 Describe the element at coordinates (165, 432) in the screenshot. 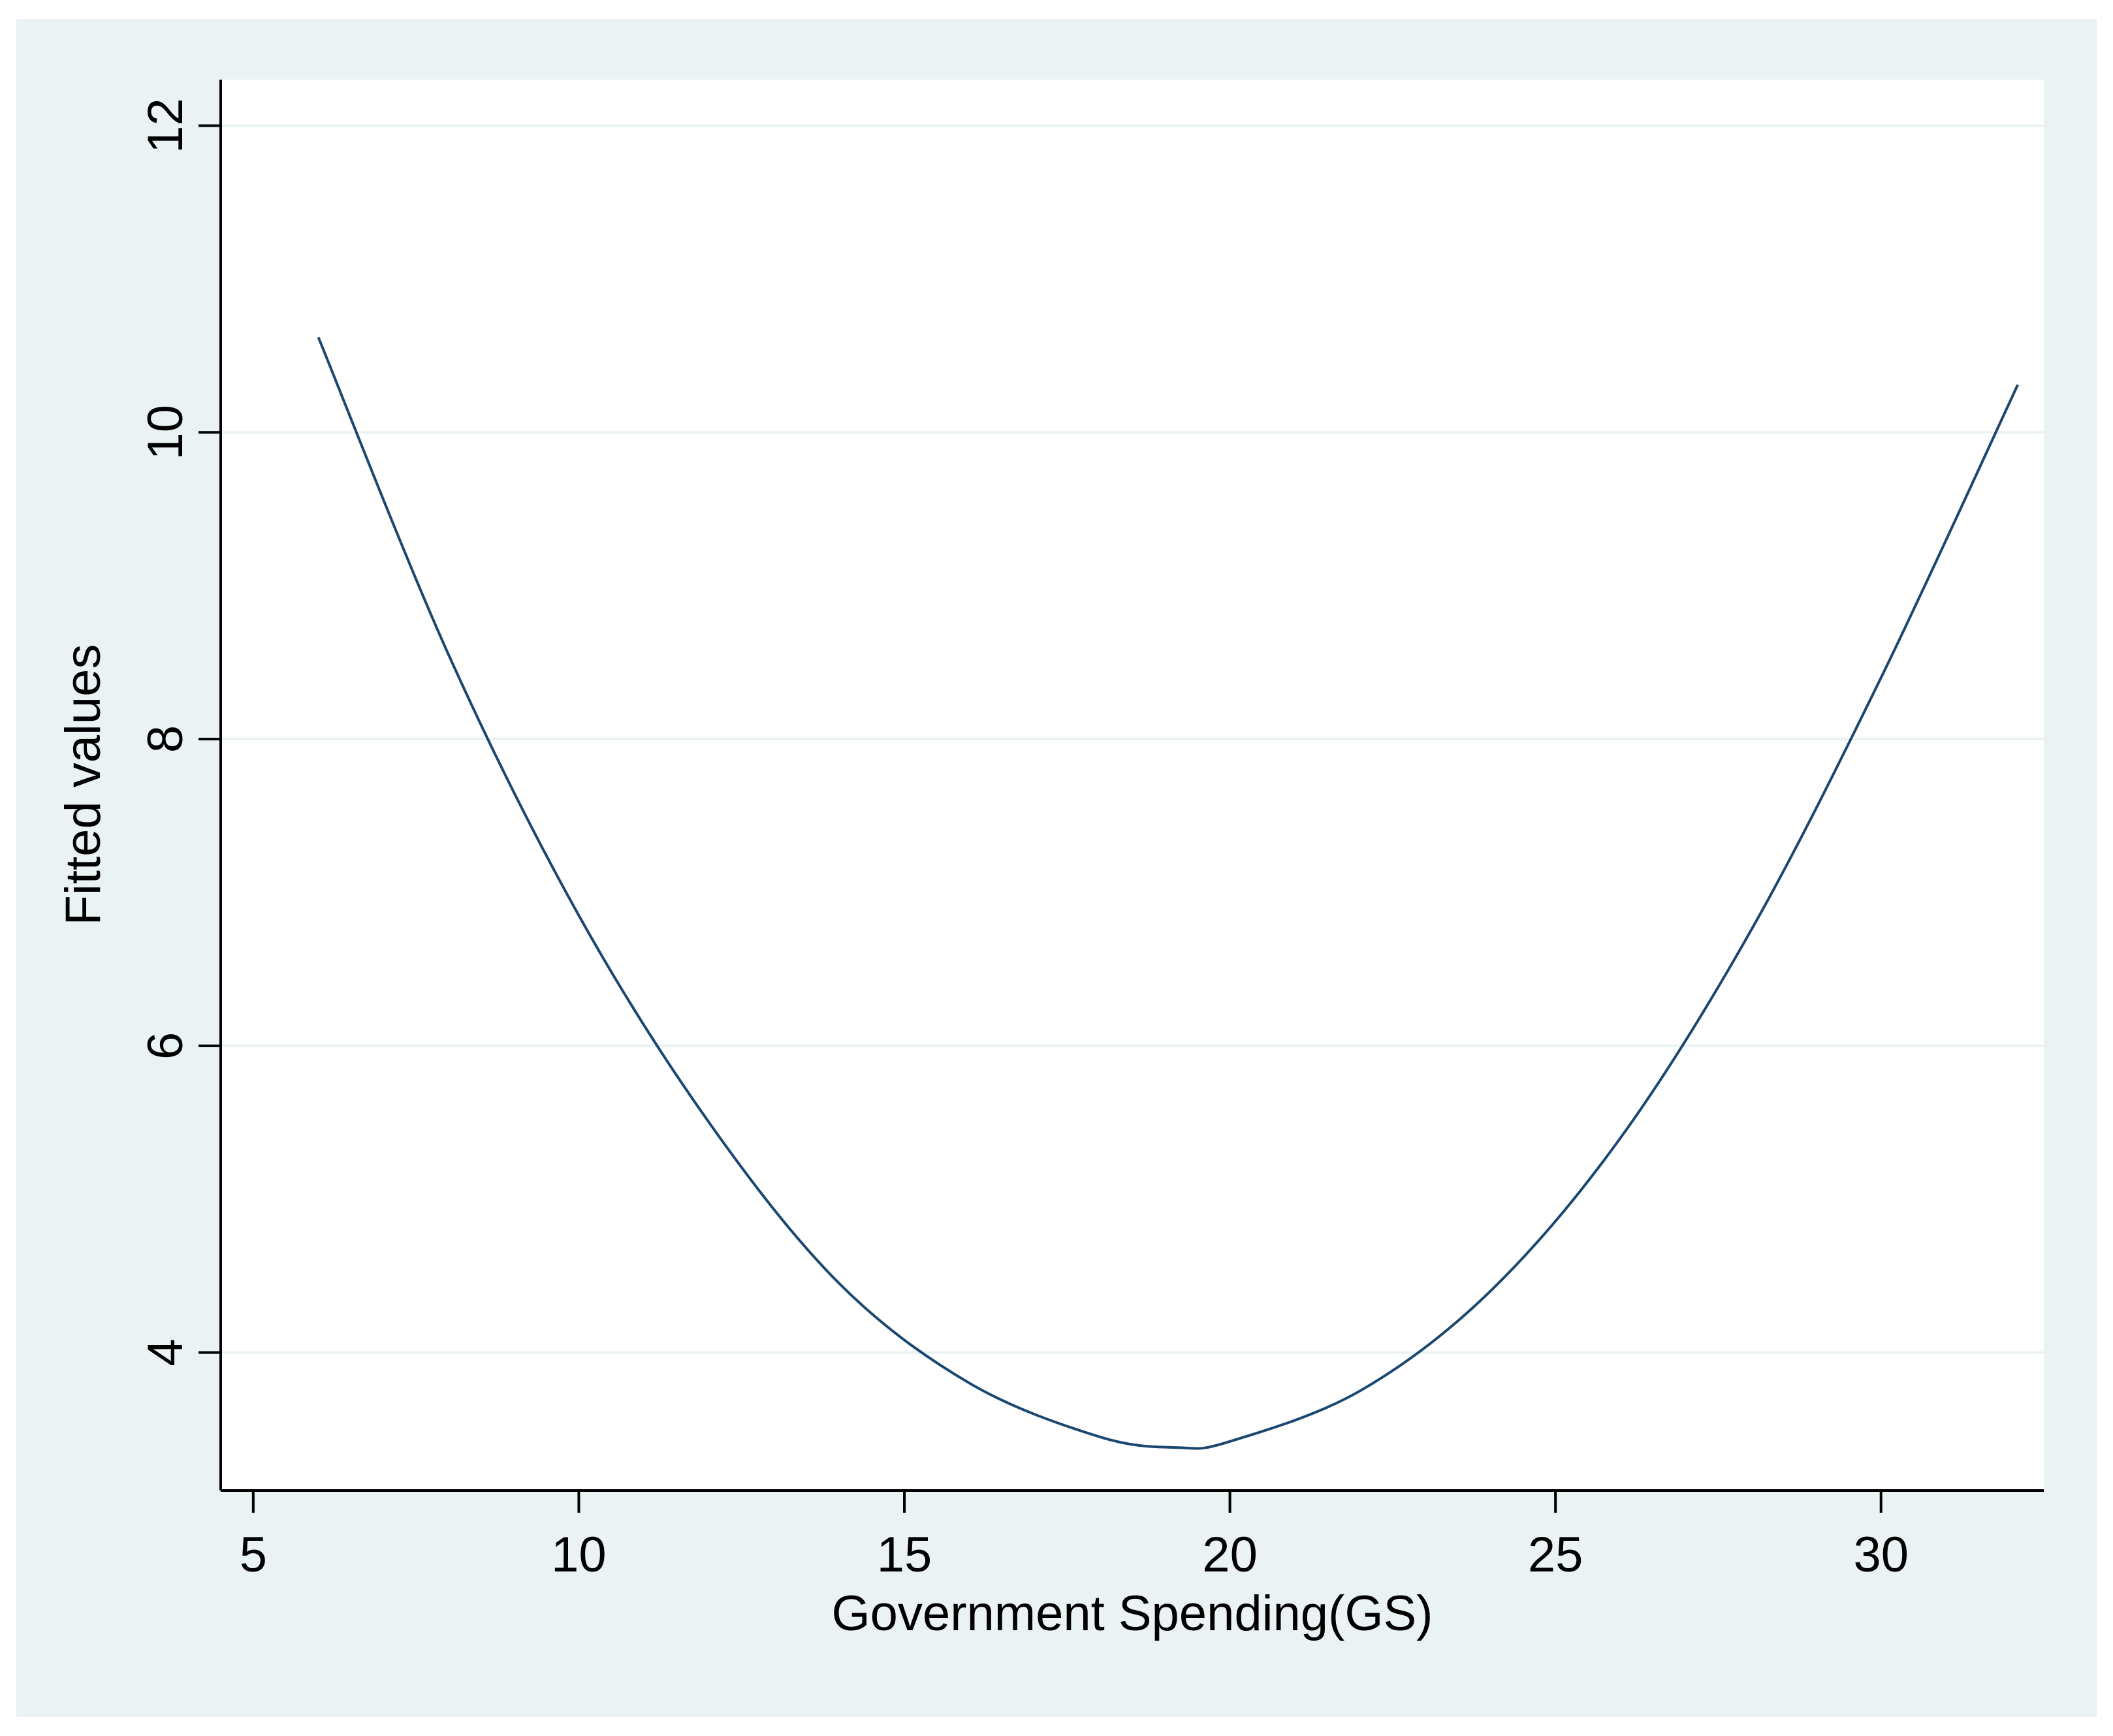

I see `y-tick-label: 10` at that location.